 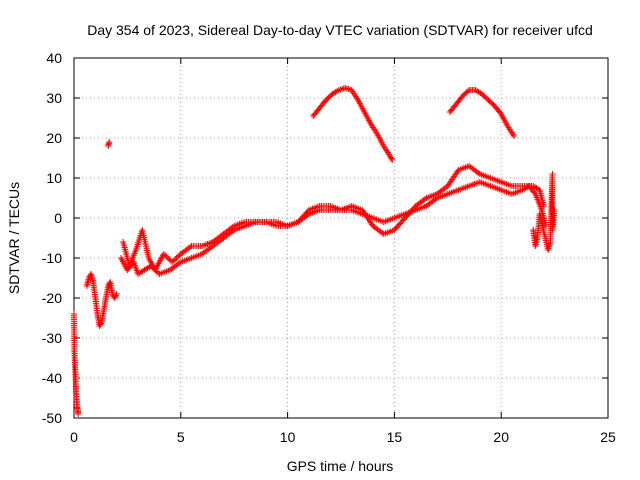 What do you see at coordinates (288, 437) in the screenshot?
I see `x-tick-label: 10` at bounding box center [288, 437].